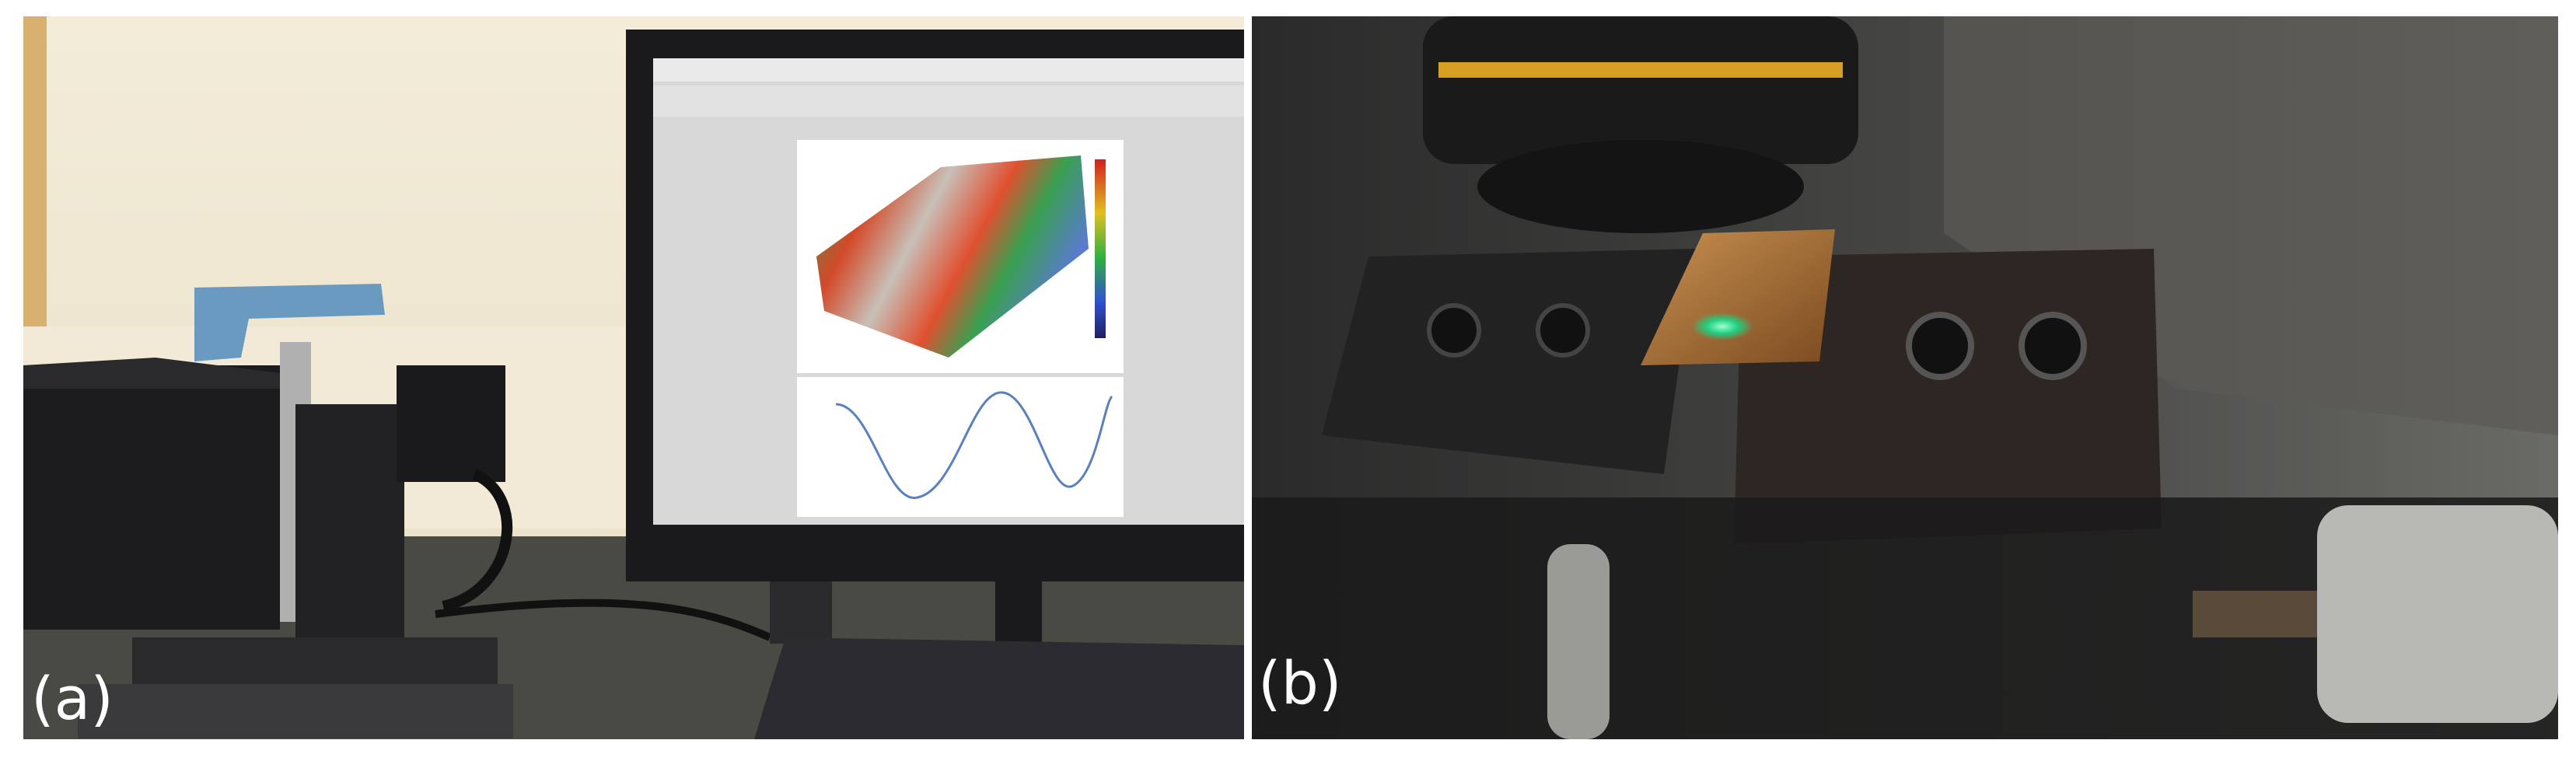  Describe the element at coordinates (2437, 614) in the screenshot. I see `knob` at that location.